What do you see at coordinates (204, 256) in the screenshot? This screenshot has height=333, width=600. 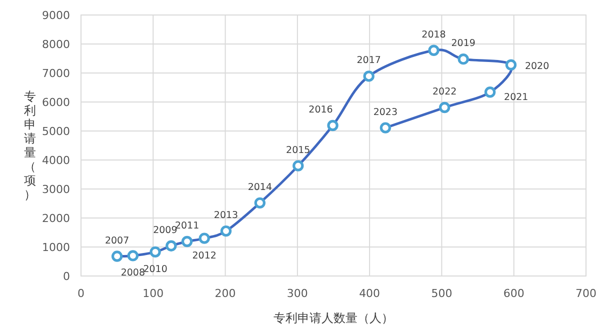 I see `annotation: 2012` at bounding box center [204, 256].